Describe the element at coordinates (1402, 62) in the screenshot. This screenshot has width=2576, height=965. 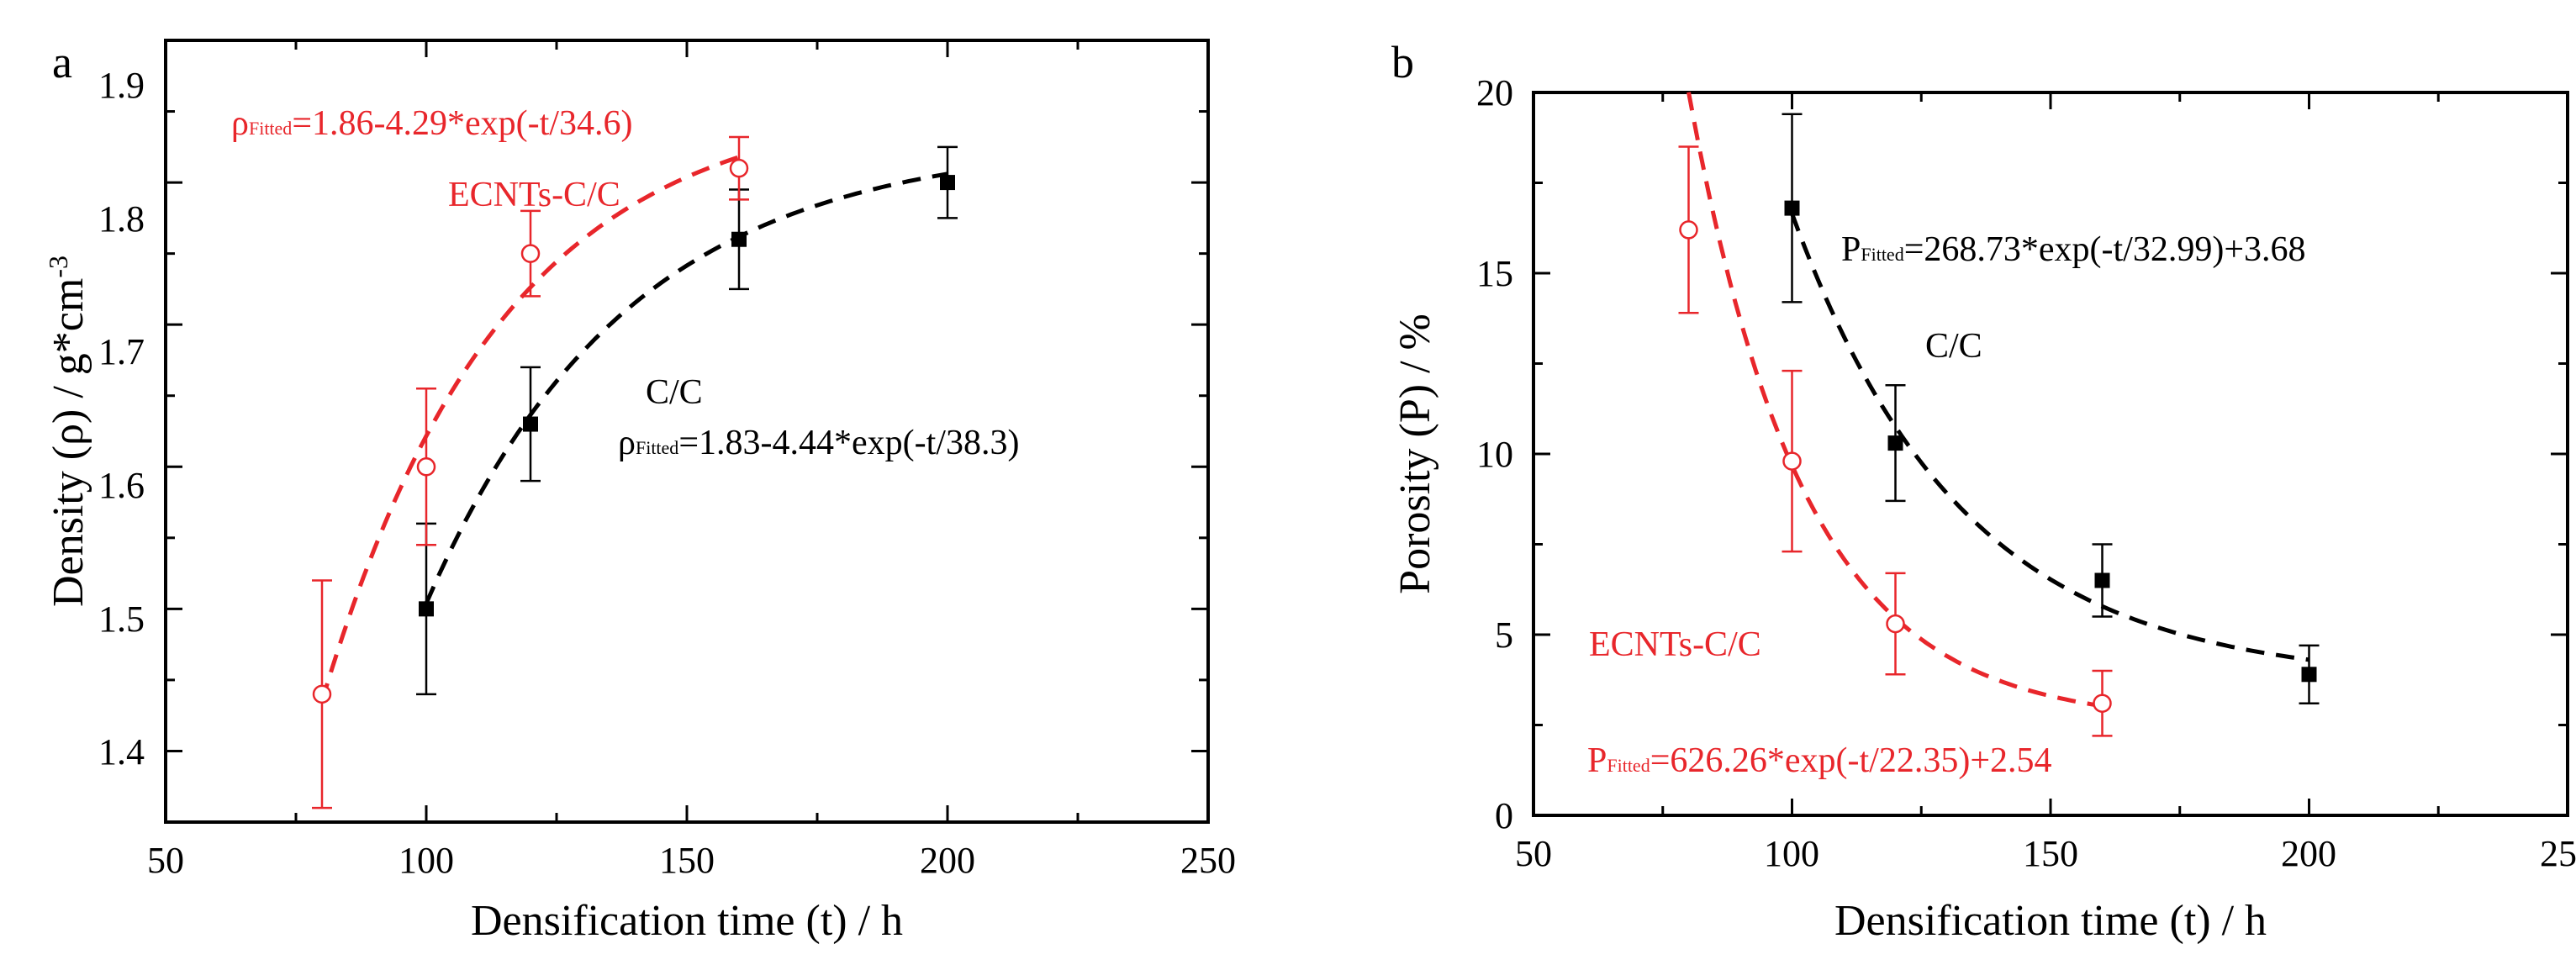
I see `panel-b-label: b` at that location.